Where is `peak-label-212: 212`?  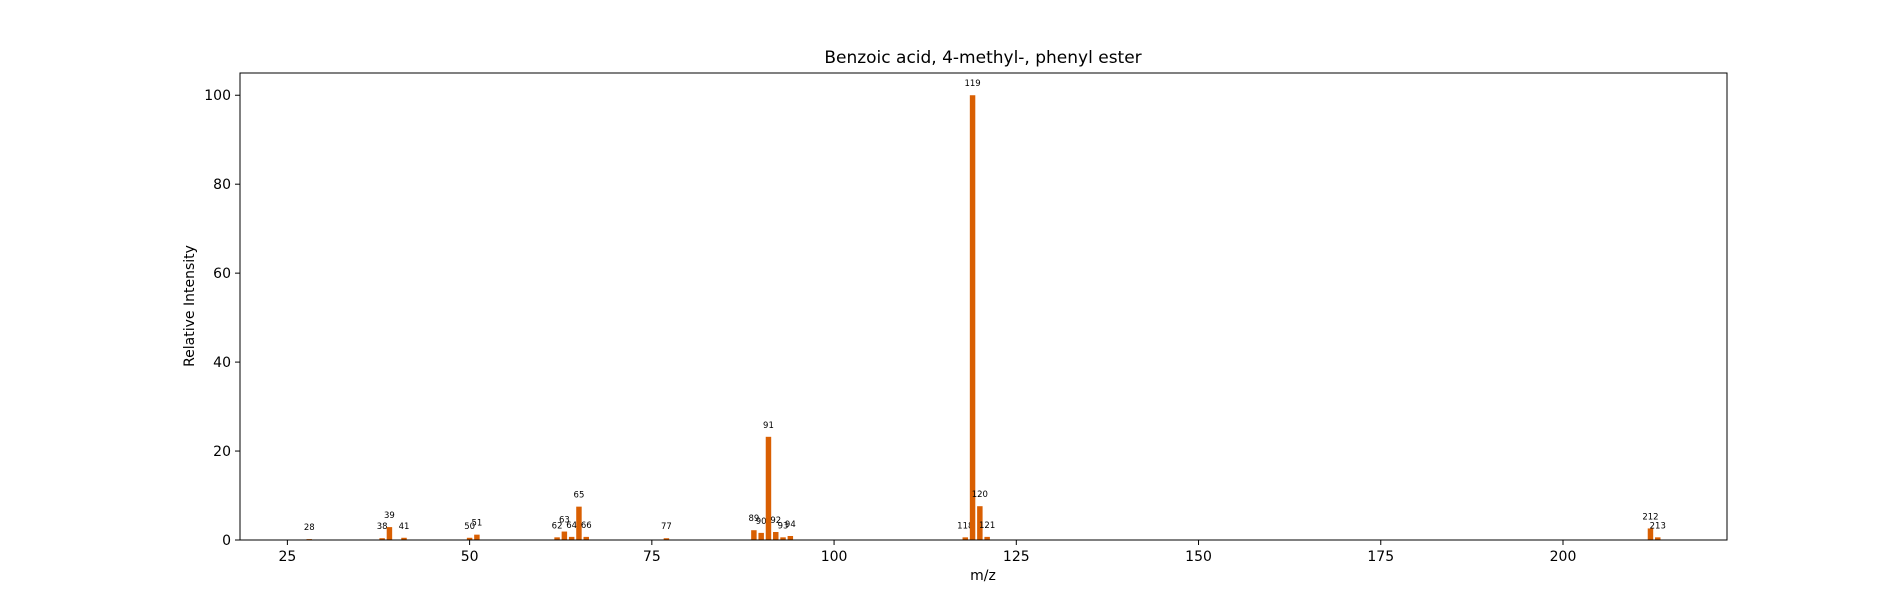 peak-label-212: 212 is located at coordinates (1650, 517).